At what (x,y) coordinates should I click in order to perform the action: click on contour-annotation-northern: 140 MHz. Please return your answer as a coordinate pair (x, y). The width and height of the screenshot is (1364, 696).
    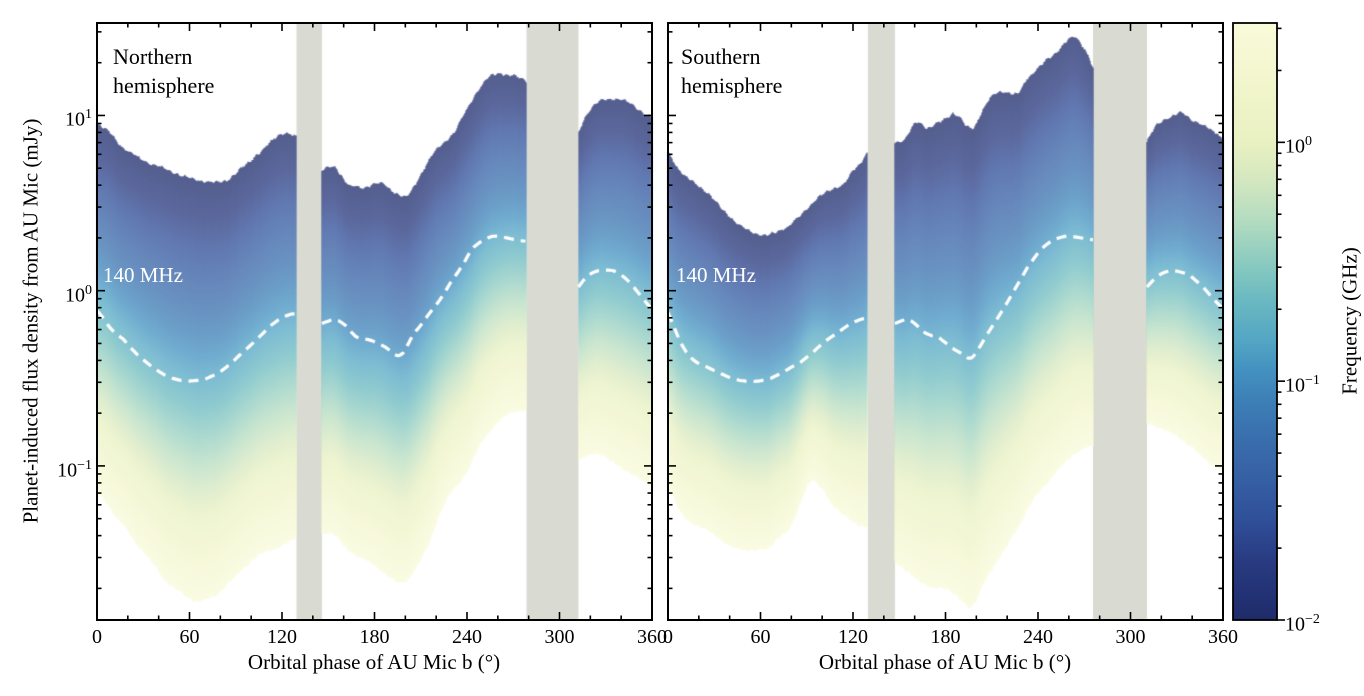
    Looking at the image, I should click on (143, 275).